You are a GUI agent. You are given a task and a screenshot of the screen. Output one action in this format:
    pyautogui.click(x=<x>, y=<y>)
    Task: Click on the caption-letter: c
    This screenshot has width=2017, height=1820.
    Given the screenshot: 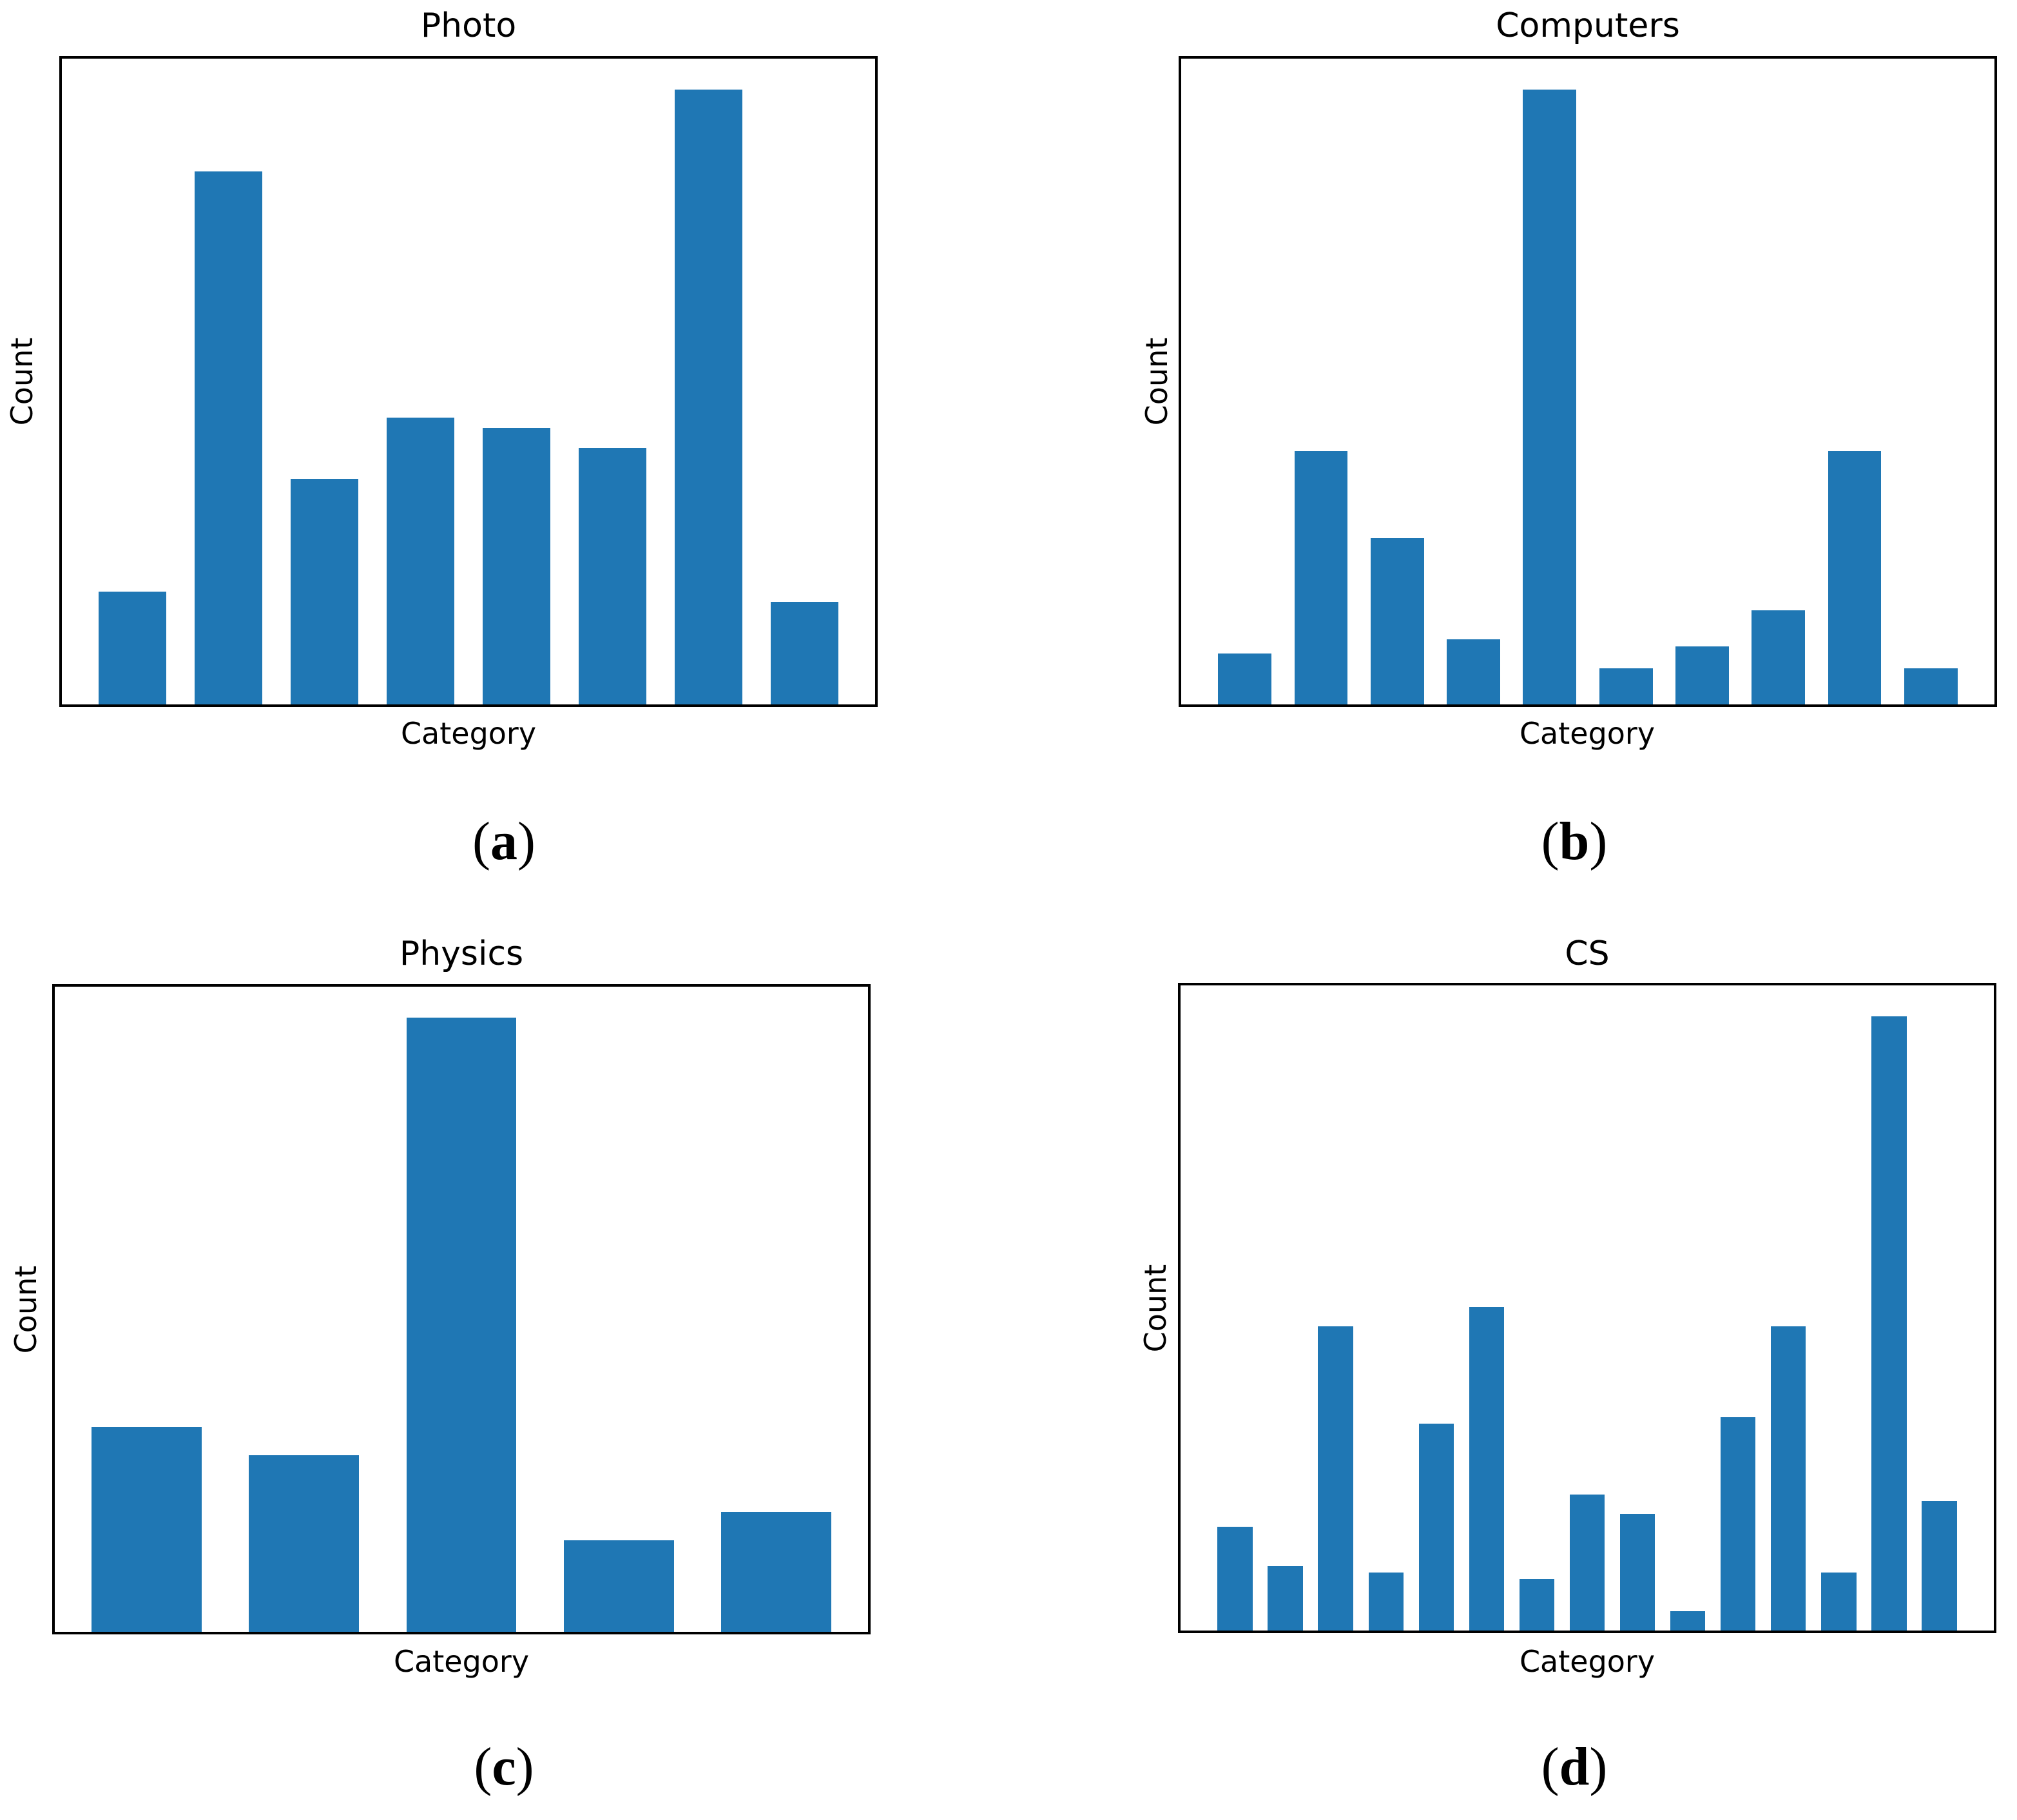 What is the action you would take?
    pyautogui.click(x=504, y=1767)
    